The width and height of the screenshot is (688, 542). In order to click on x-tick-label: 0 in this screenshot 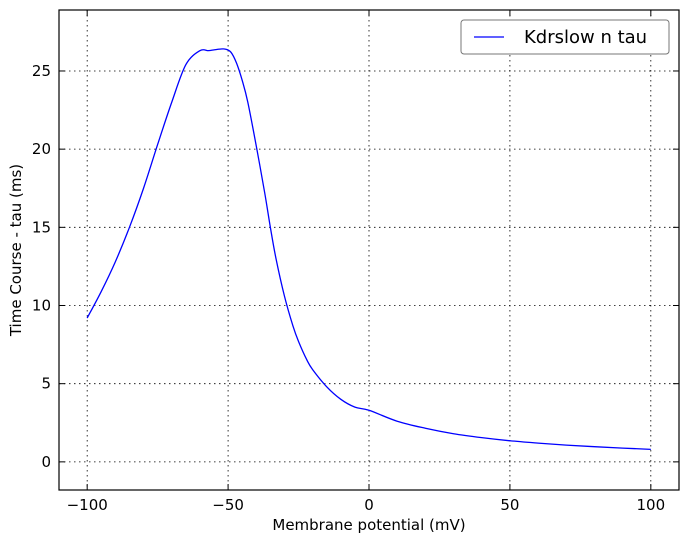, I will do `click(369, 505)`.